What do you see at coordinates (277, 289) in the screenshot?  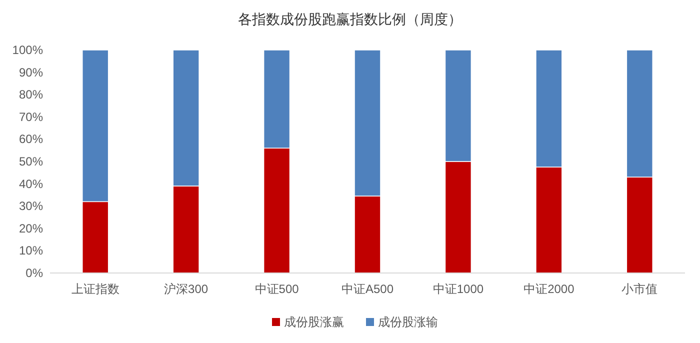 I see `x-tick-label: 中证500` at bounding box center [277, 289].